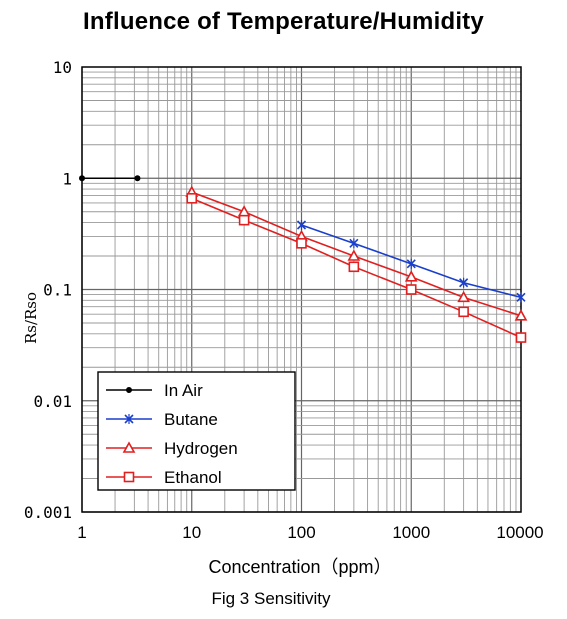  Describe the element at coordinates (67, 178) in the screenshot. I see `y-tick-label: 1` at that location.